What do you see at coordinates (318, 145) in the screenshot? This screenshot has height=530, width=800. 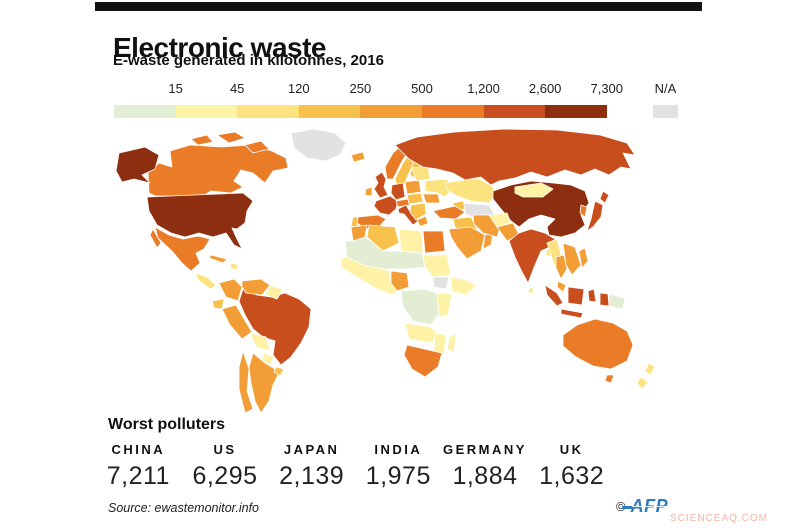 I see `country-greenland` at bounding box center [318, 145].